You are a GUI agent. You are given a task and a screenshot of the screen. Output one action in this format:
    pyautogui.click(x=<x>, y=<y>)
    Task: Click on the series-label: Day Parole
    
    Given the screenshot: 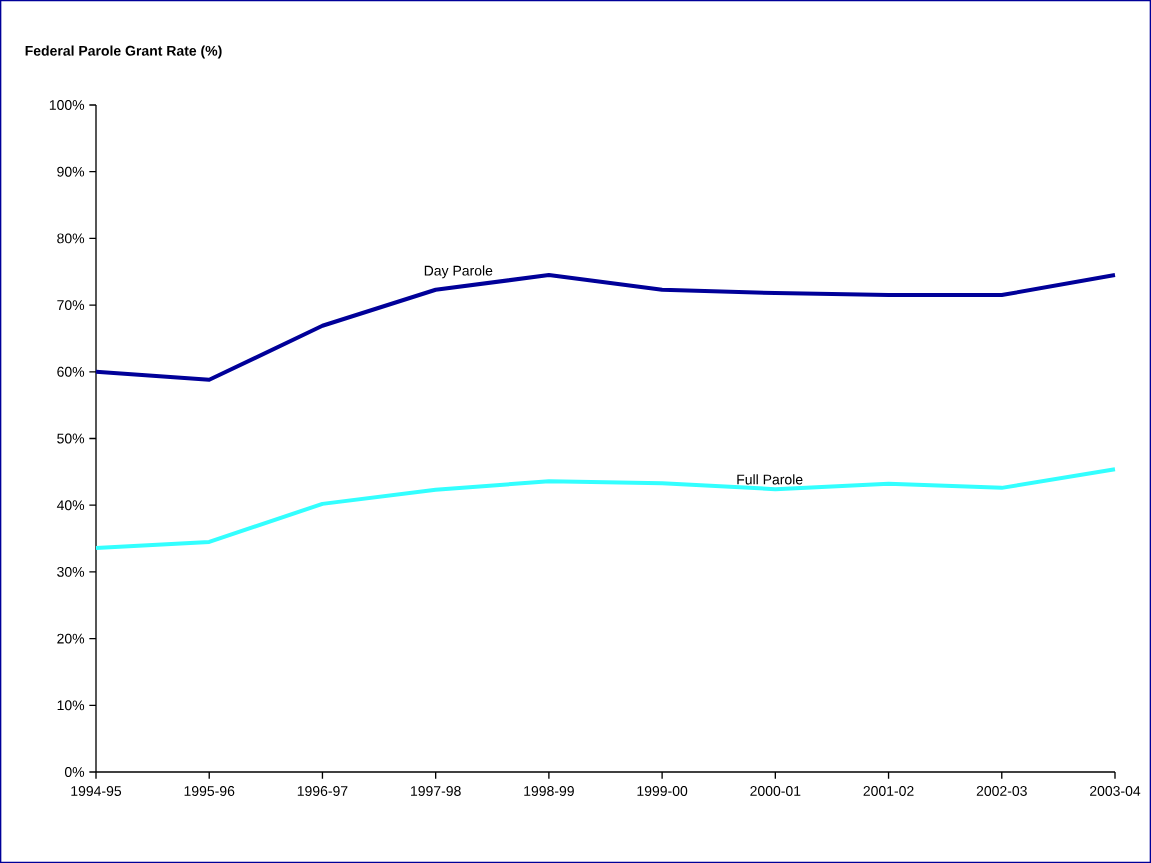 What is the action you would take?
    pyautogui.click(x=458, y=272)
    